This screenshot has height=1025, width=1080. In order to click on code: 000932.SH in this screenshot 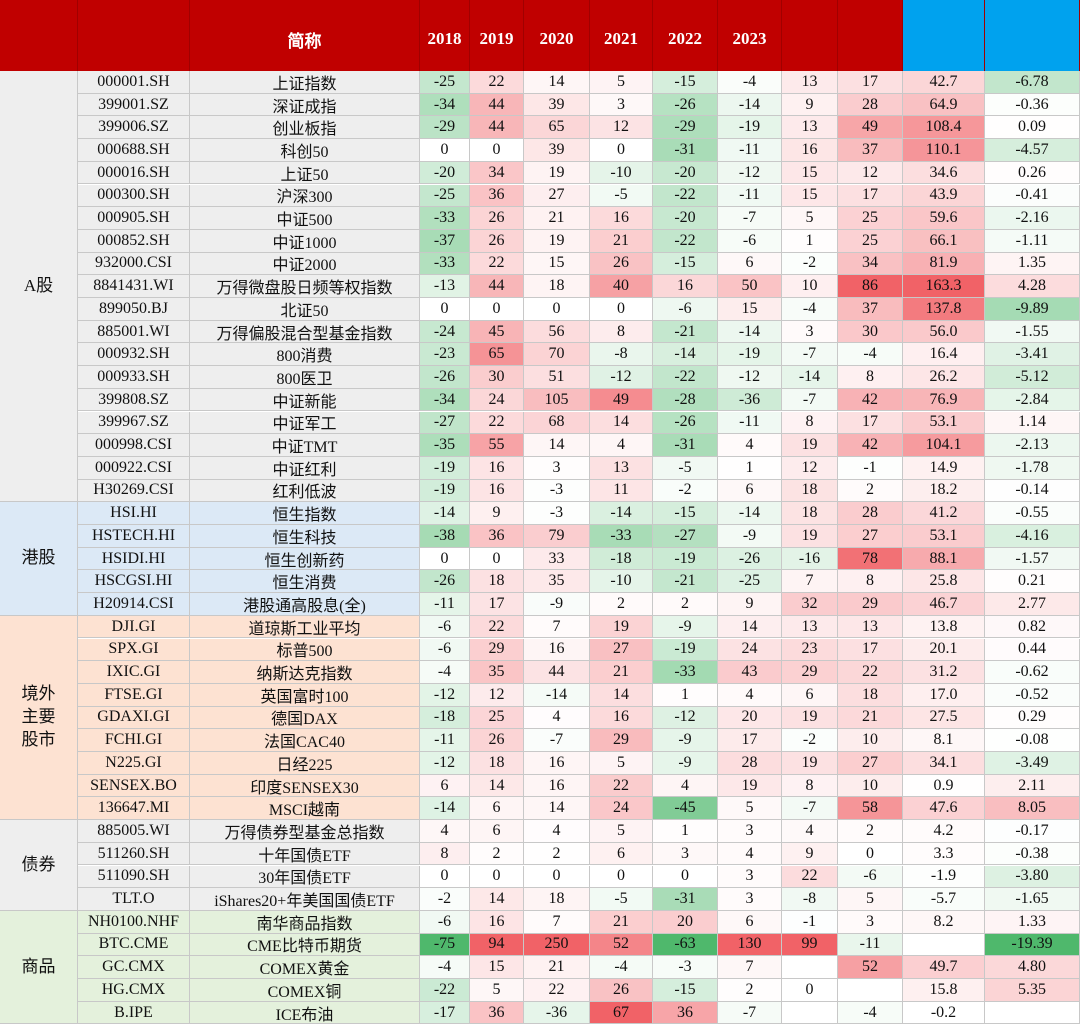, I will do `click(134, 355)`.